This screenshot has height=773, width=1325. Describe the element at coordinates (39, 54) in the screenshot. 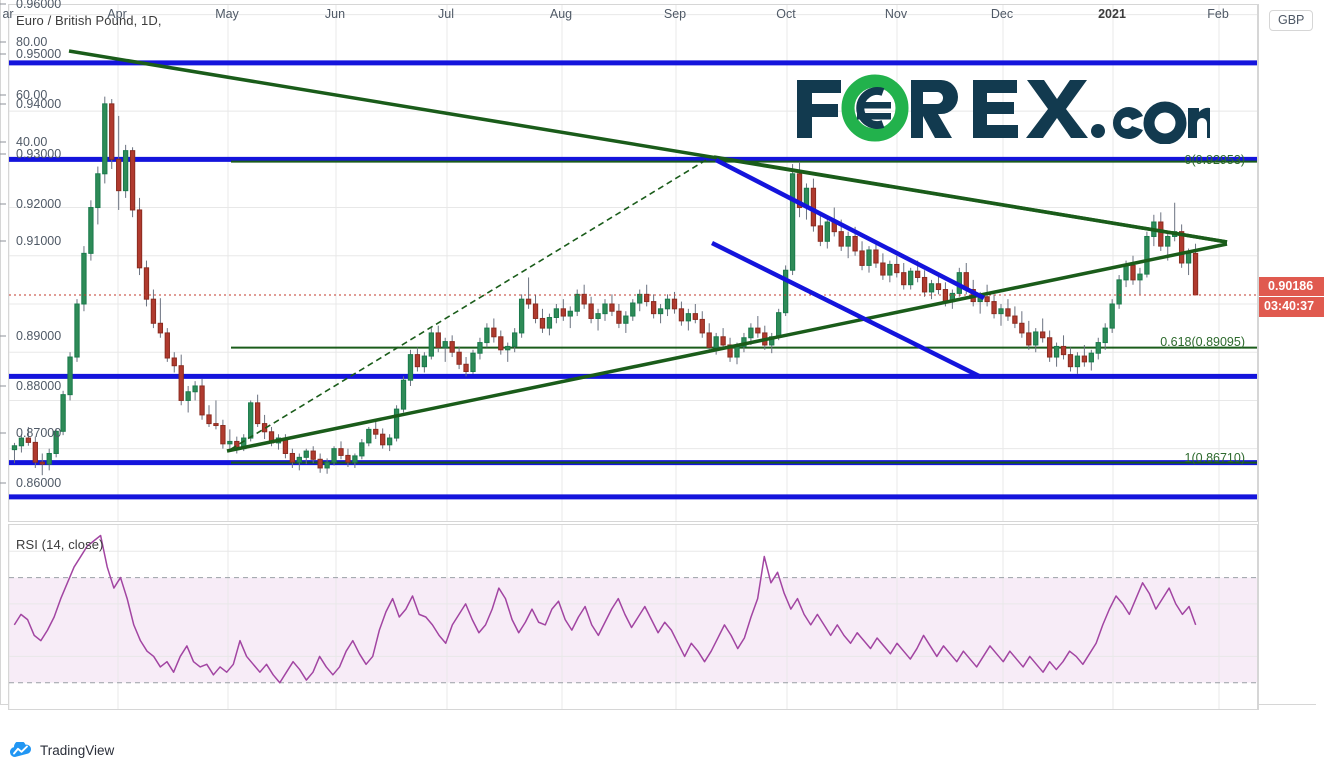

I see `price-tick-1: 0.95000` at that location.